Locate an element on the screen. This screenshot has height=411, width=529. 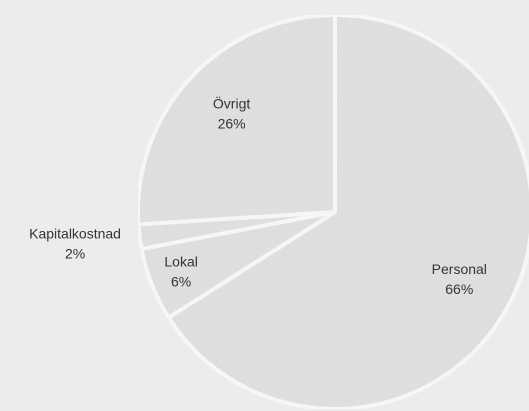
slice-value-label: 26% is located at coordinates (232, 124).